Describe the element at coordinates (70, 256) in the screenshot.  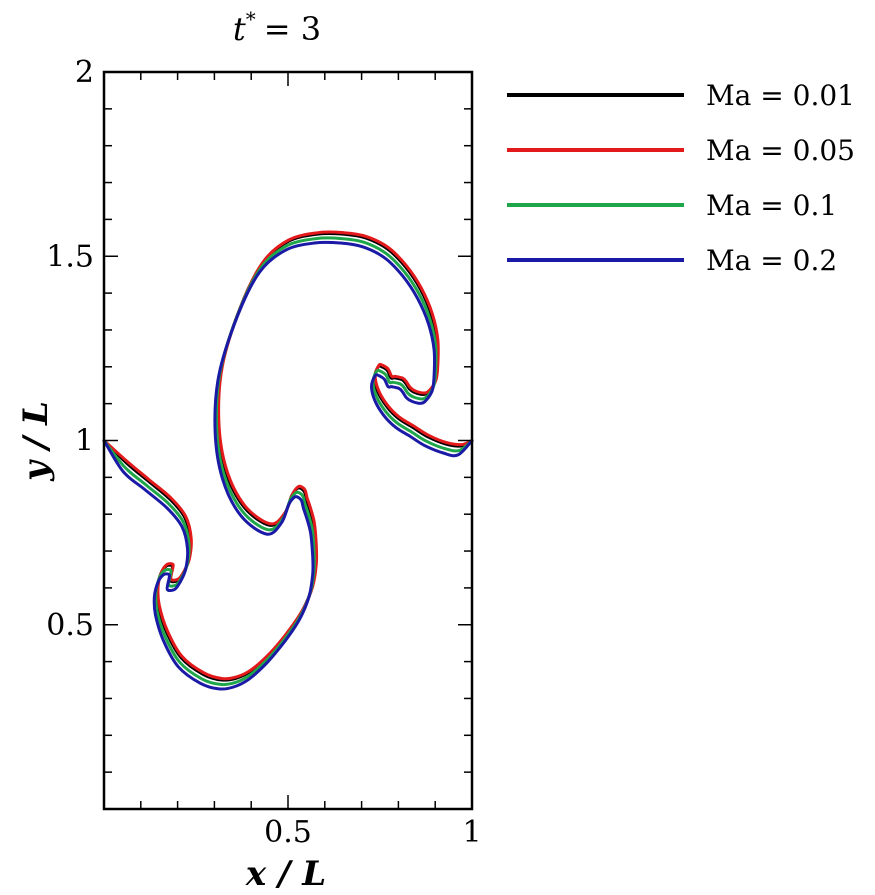
I see `y-tick-label: 1.5` at that location.